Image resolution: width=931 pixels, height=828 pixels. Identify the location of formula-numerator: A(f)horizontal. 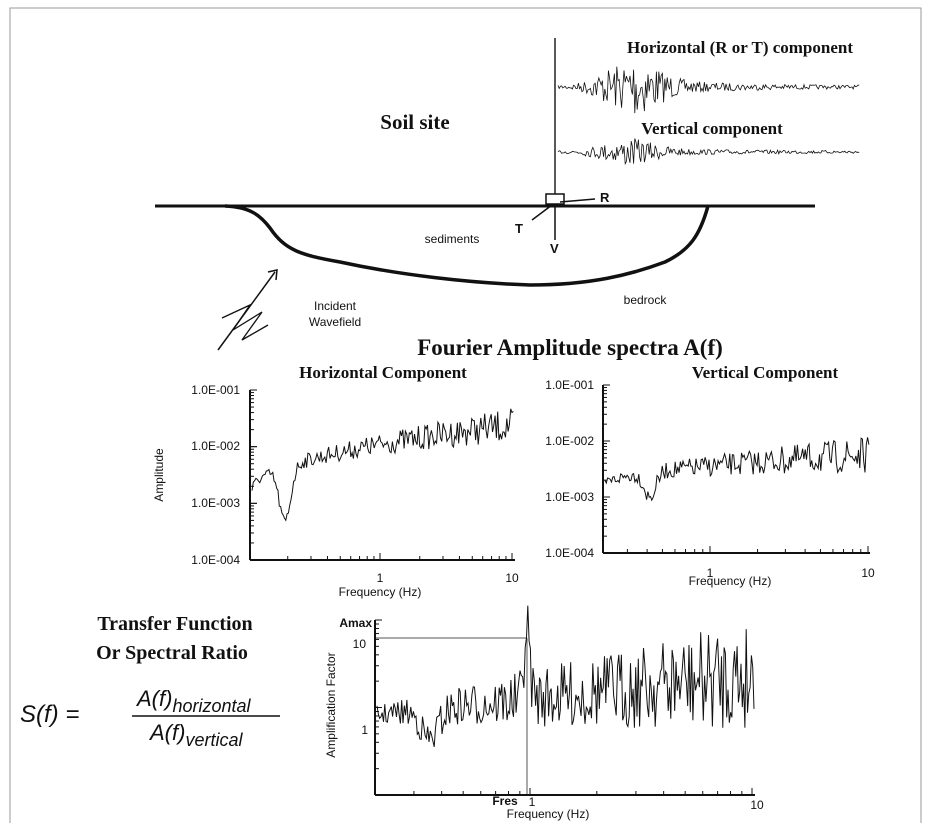
(193, 701).